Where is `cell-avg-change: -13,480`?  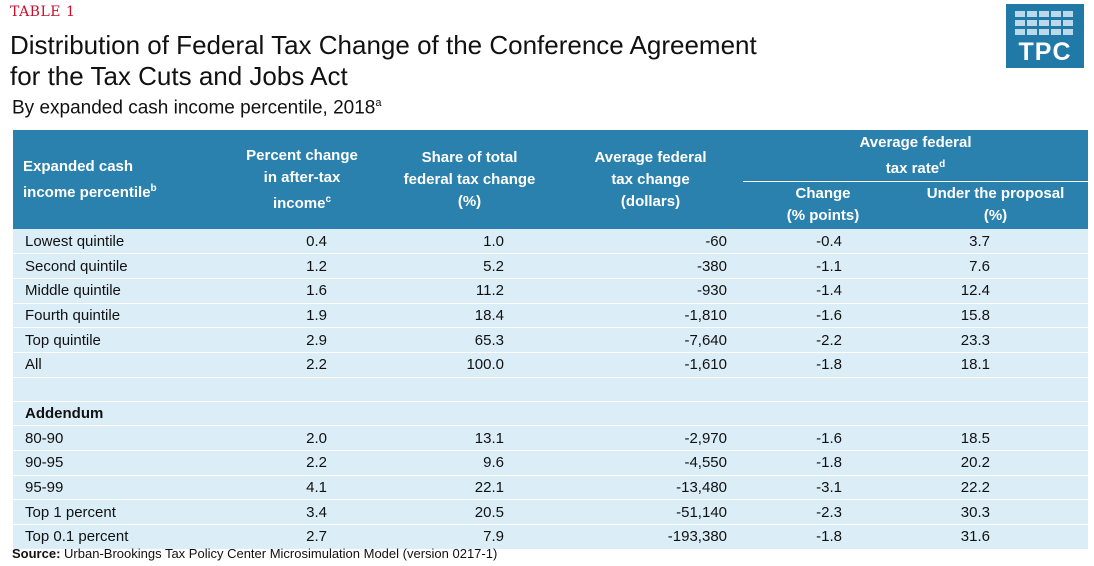
cell-avg-change: -13,480 is located at coordinates (650, 488).